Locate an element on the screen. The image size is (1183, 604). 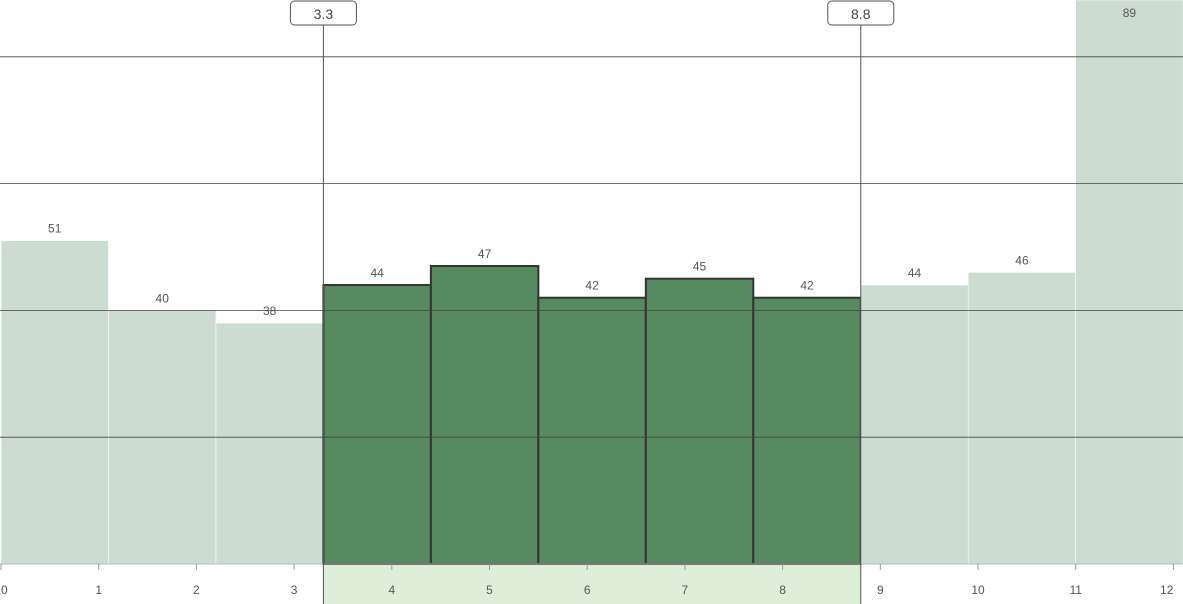
x-tick-label: 7 is located at coordinates (685, 590).